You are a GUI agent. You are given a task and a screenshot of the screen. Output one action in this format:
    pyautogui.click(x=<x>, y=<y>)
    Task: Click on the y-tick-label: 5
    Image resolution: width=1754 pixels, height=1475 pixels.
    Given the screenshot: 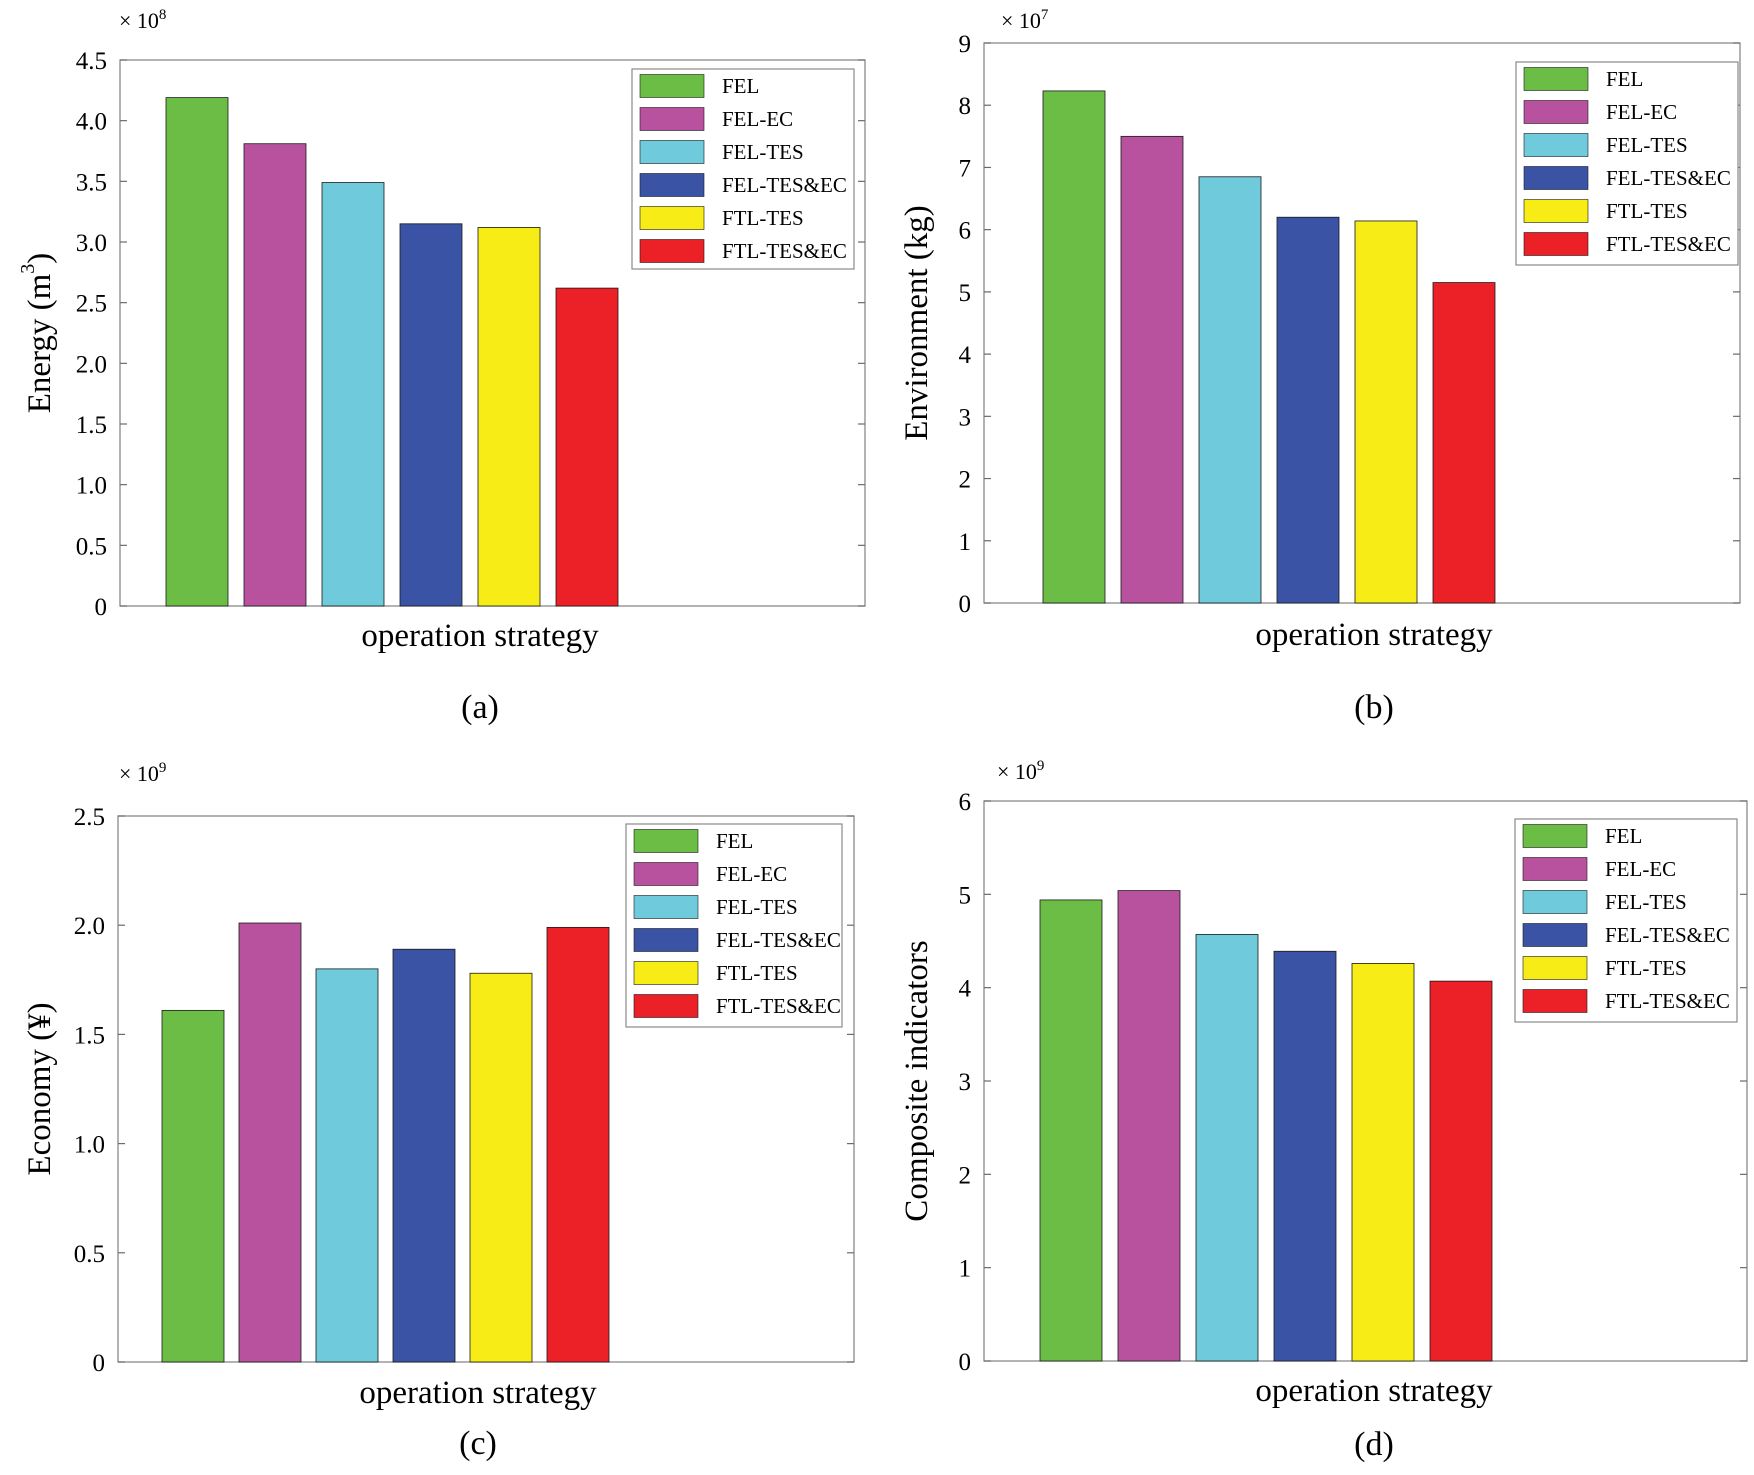 What is the action you would take?
    pyautogui.click(x=965, y=895)
    